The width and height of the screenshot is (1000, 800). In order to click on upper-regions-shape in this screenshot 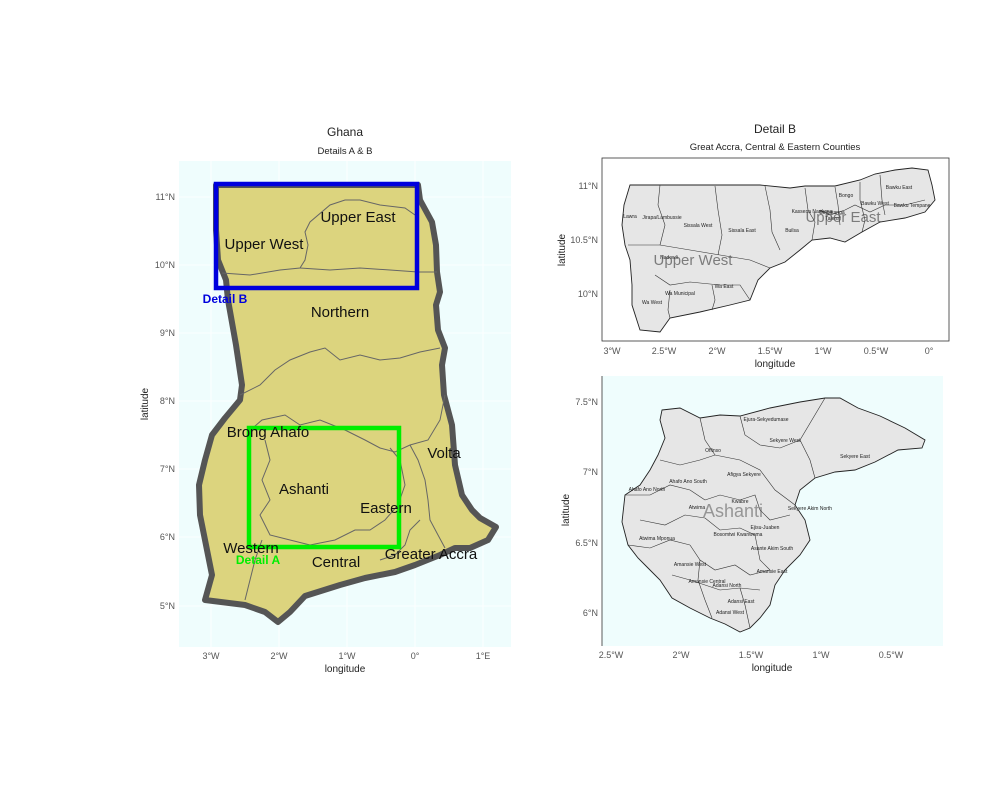, I will do `click(778, 250)`.